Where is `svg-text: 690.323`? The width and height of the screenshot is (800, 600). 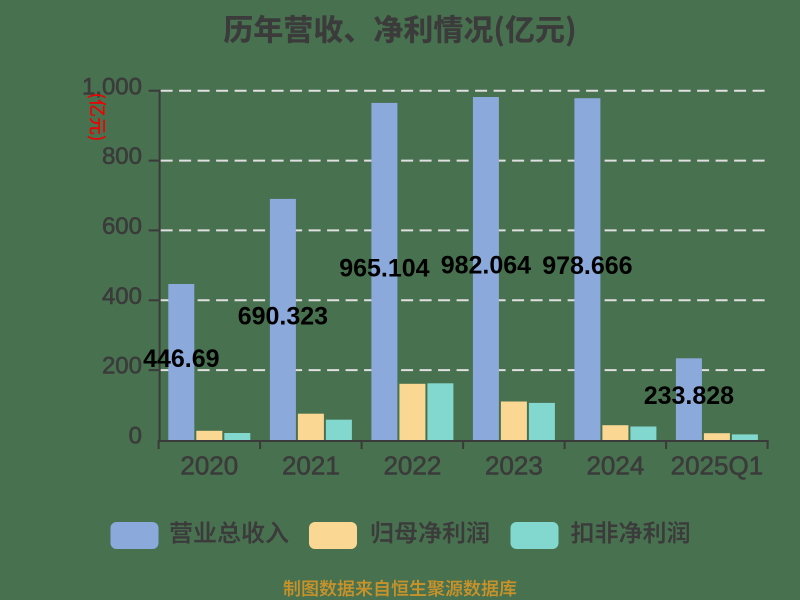
svg-text: 690.323 is located at coordinates (283, 316).